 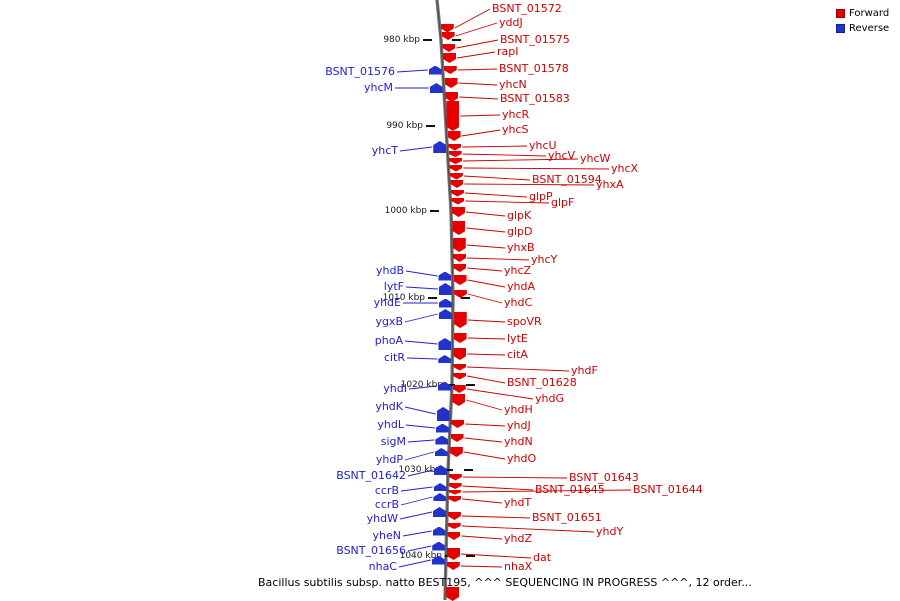 I want to click on gene-label-yhdN: yhdN, so click(x=518, y=441).